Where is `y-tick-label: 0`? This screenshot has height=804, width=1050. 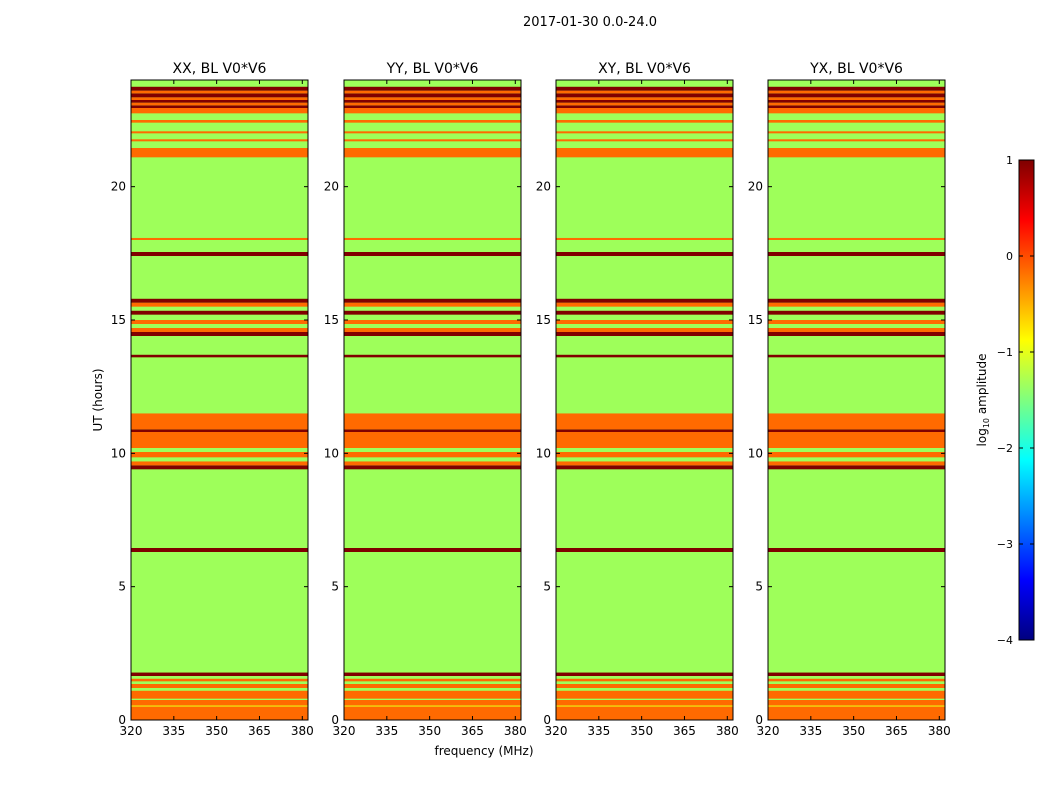 y-tick-label: 0 is located at coordinates (759, 720).